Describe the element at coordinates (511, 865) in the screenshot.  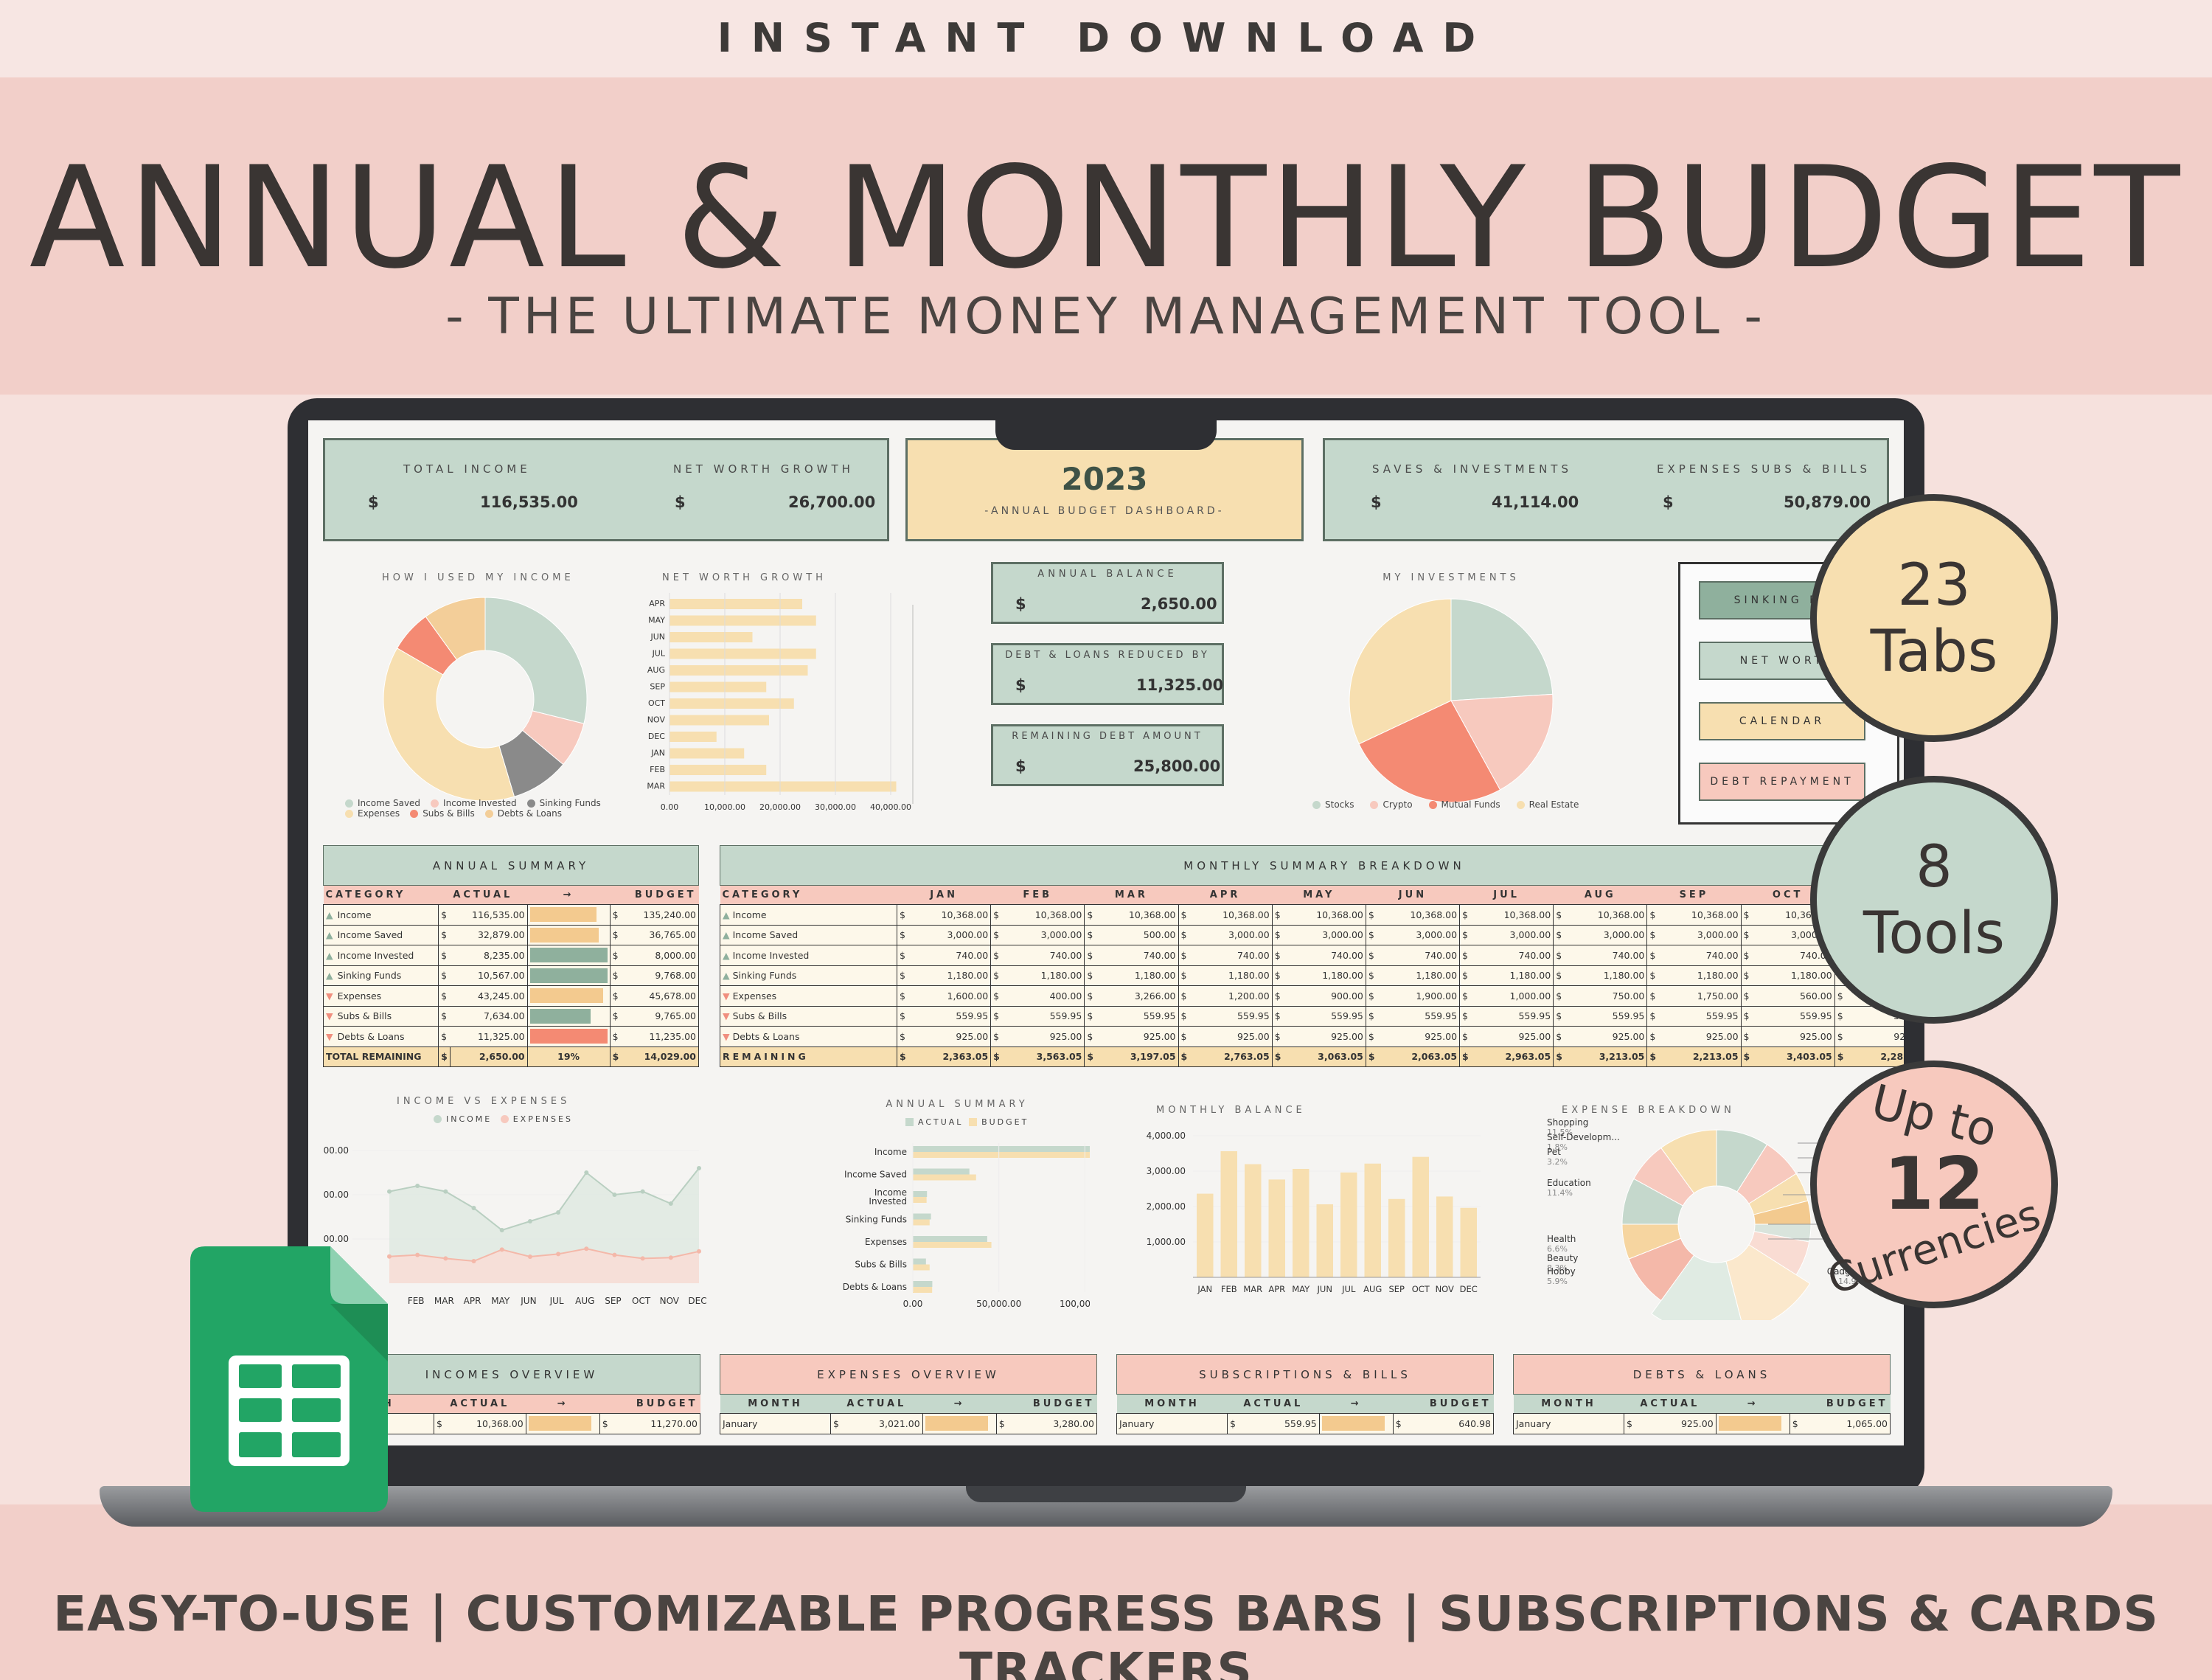
I see `annual-summary-table-title: ANNUAL SUMMARY` at that location.